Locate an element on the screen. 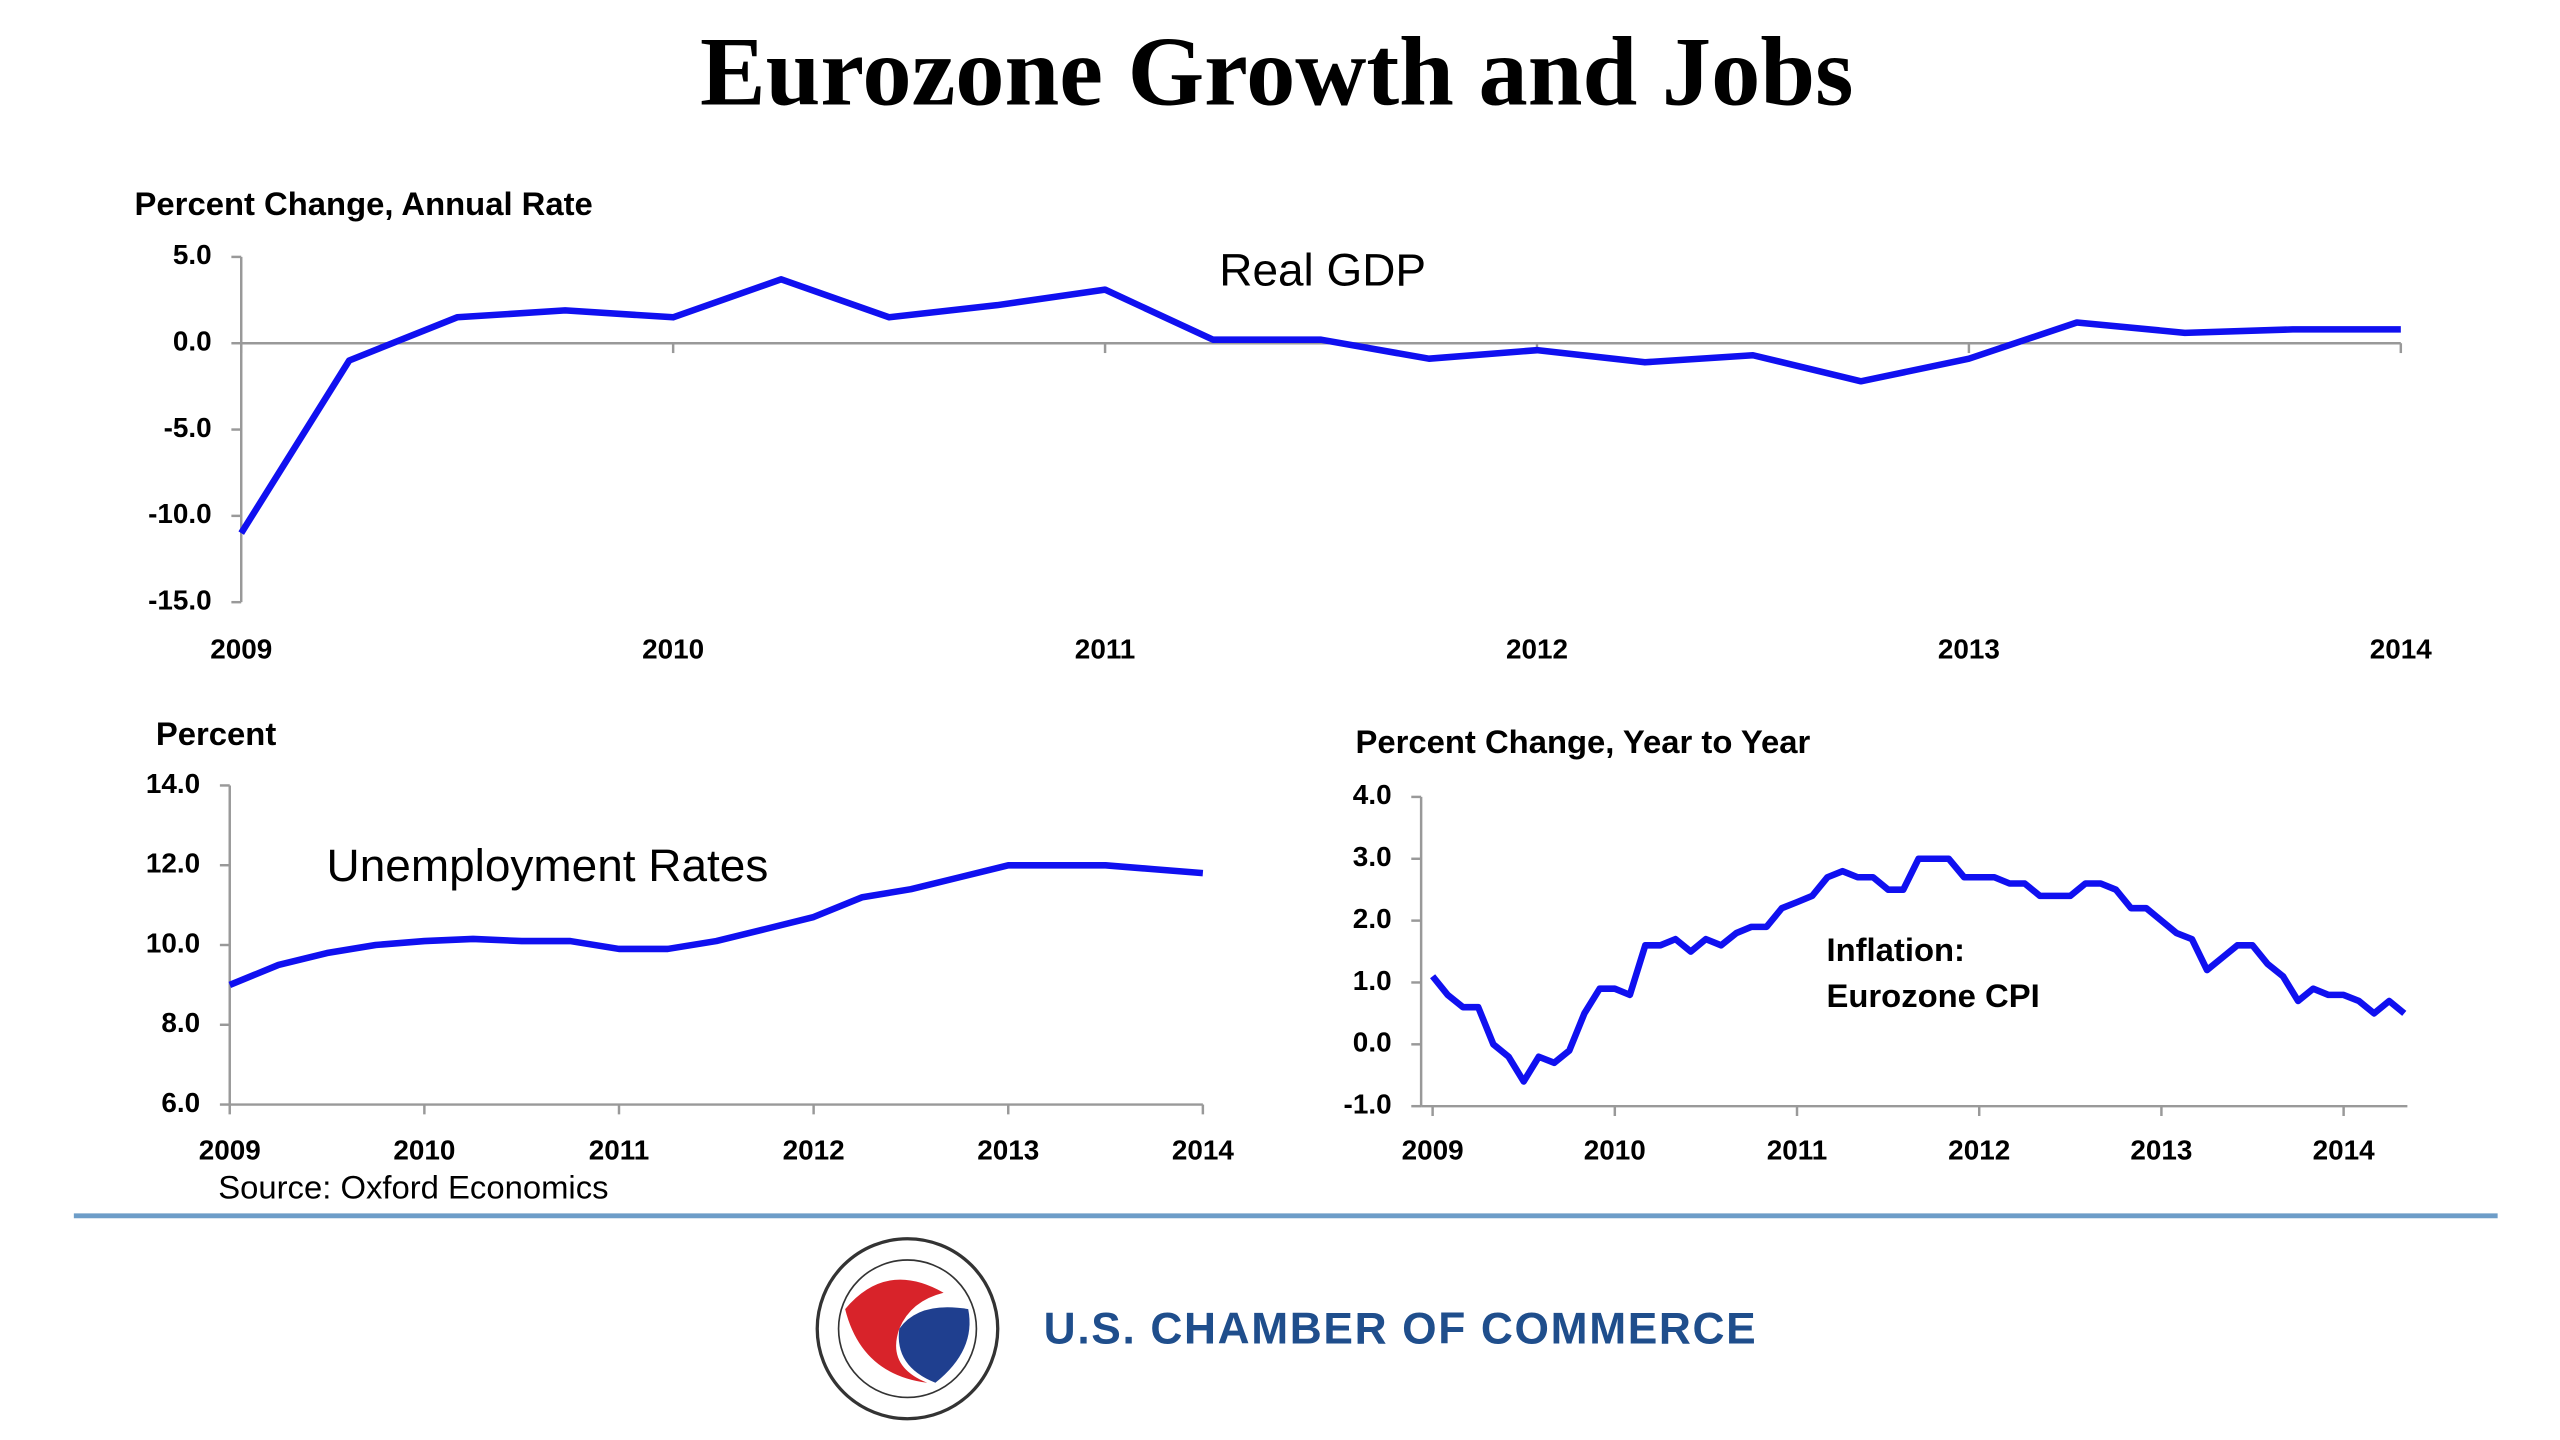 The image size is (2560, 1440). y-axis-label: Percent is located at coordinates (216, 733).